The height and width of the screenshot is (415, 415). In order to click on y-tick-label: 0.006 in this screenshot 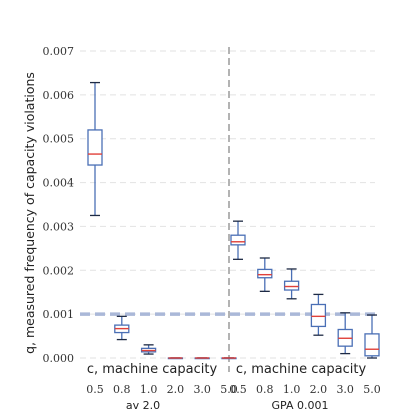, I will do `click(59, 95)`.